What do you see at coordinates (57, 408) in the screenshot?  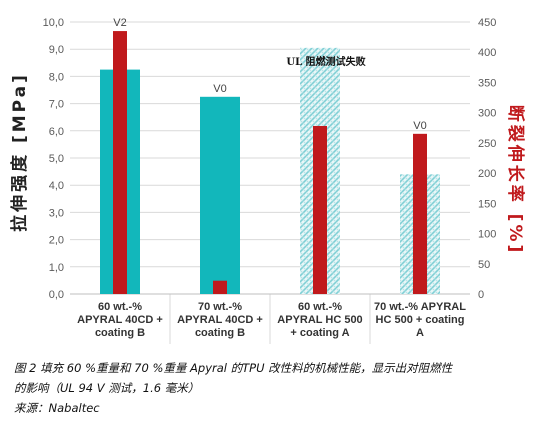 I see `caption-source: 来源：Nabaltec` at bounding box center [57, 408].